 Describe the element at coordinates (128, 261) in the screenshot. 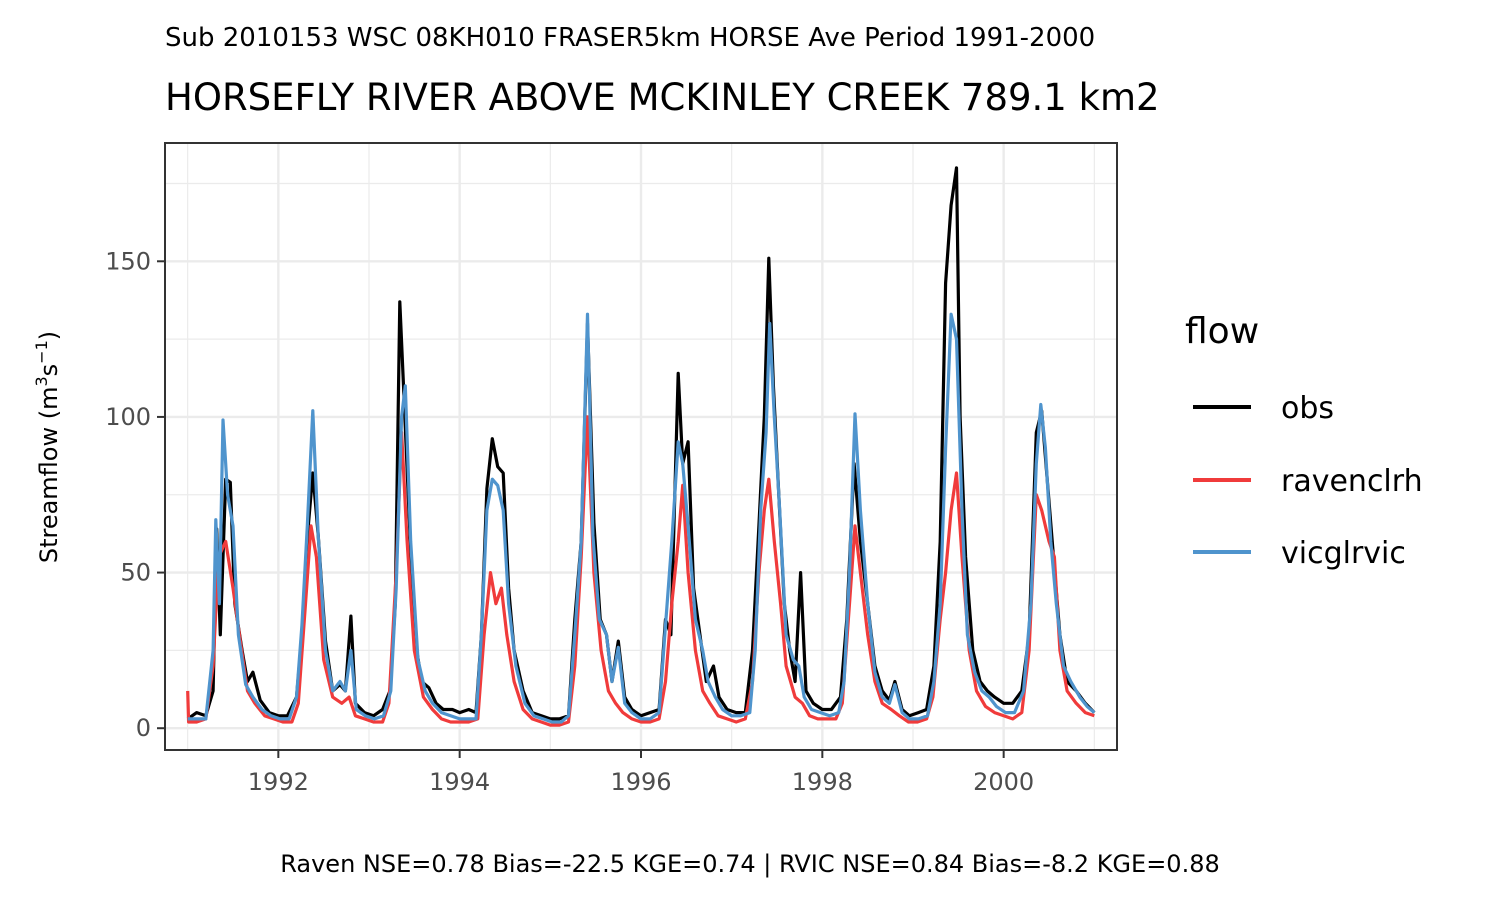

I see `y-tick-label: 150` at that location.